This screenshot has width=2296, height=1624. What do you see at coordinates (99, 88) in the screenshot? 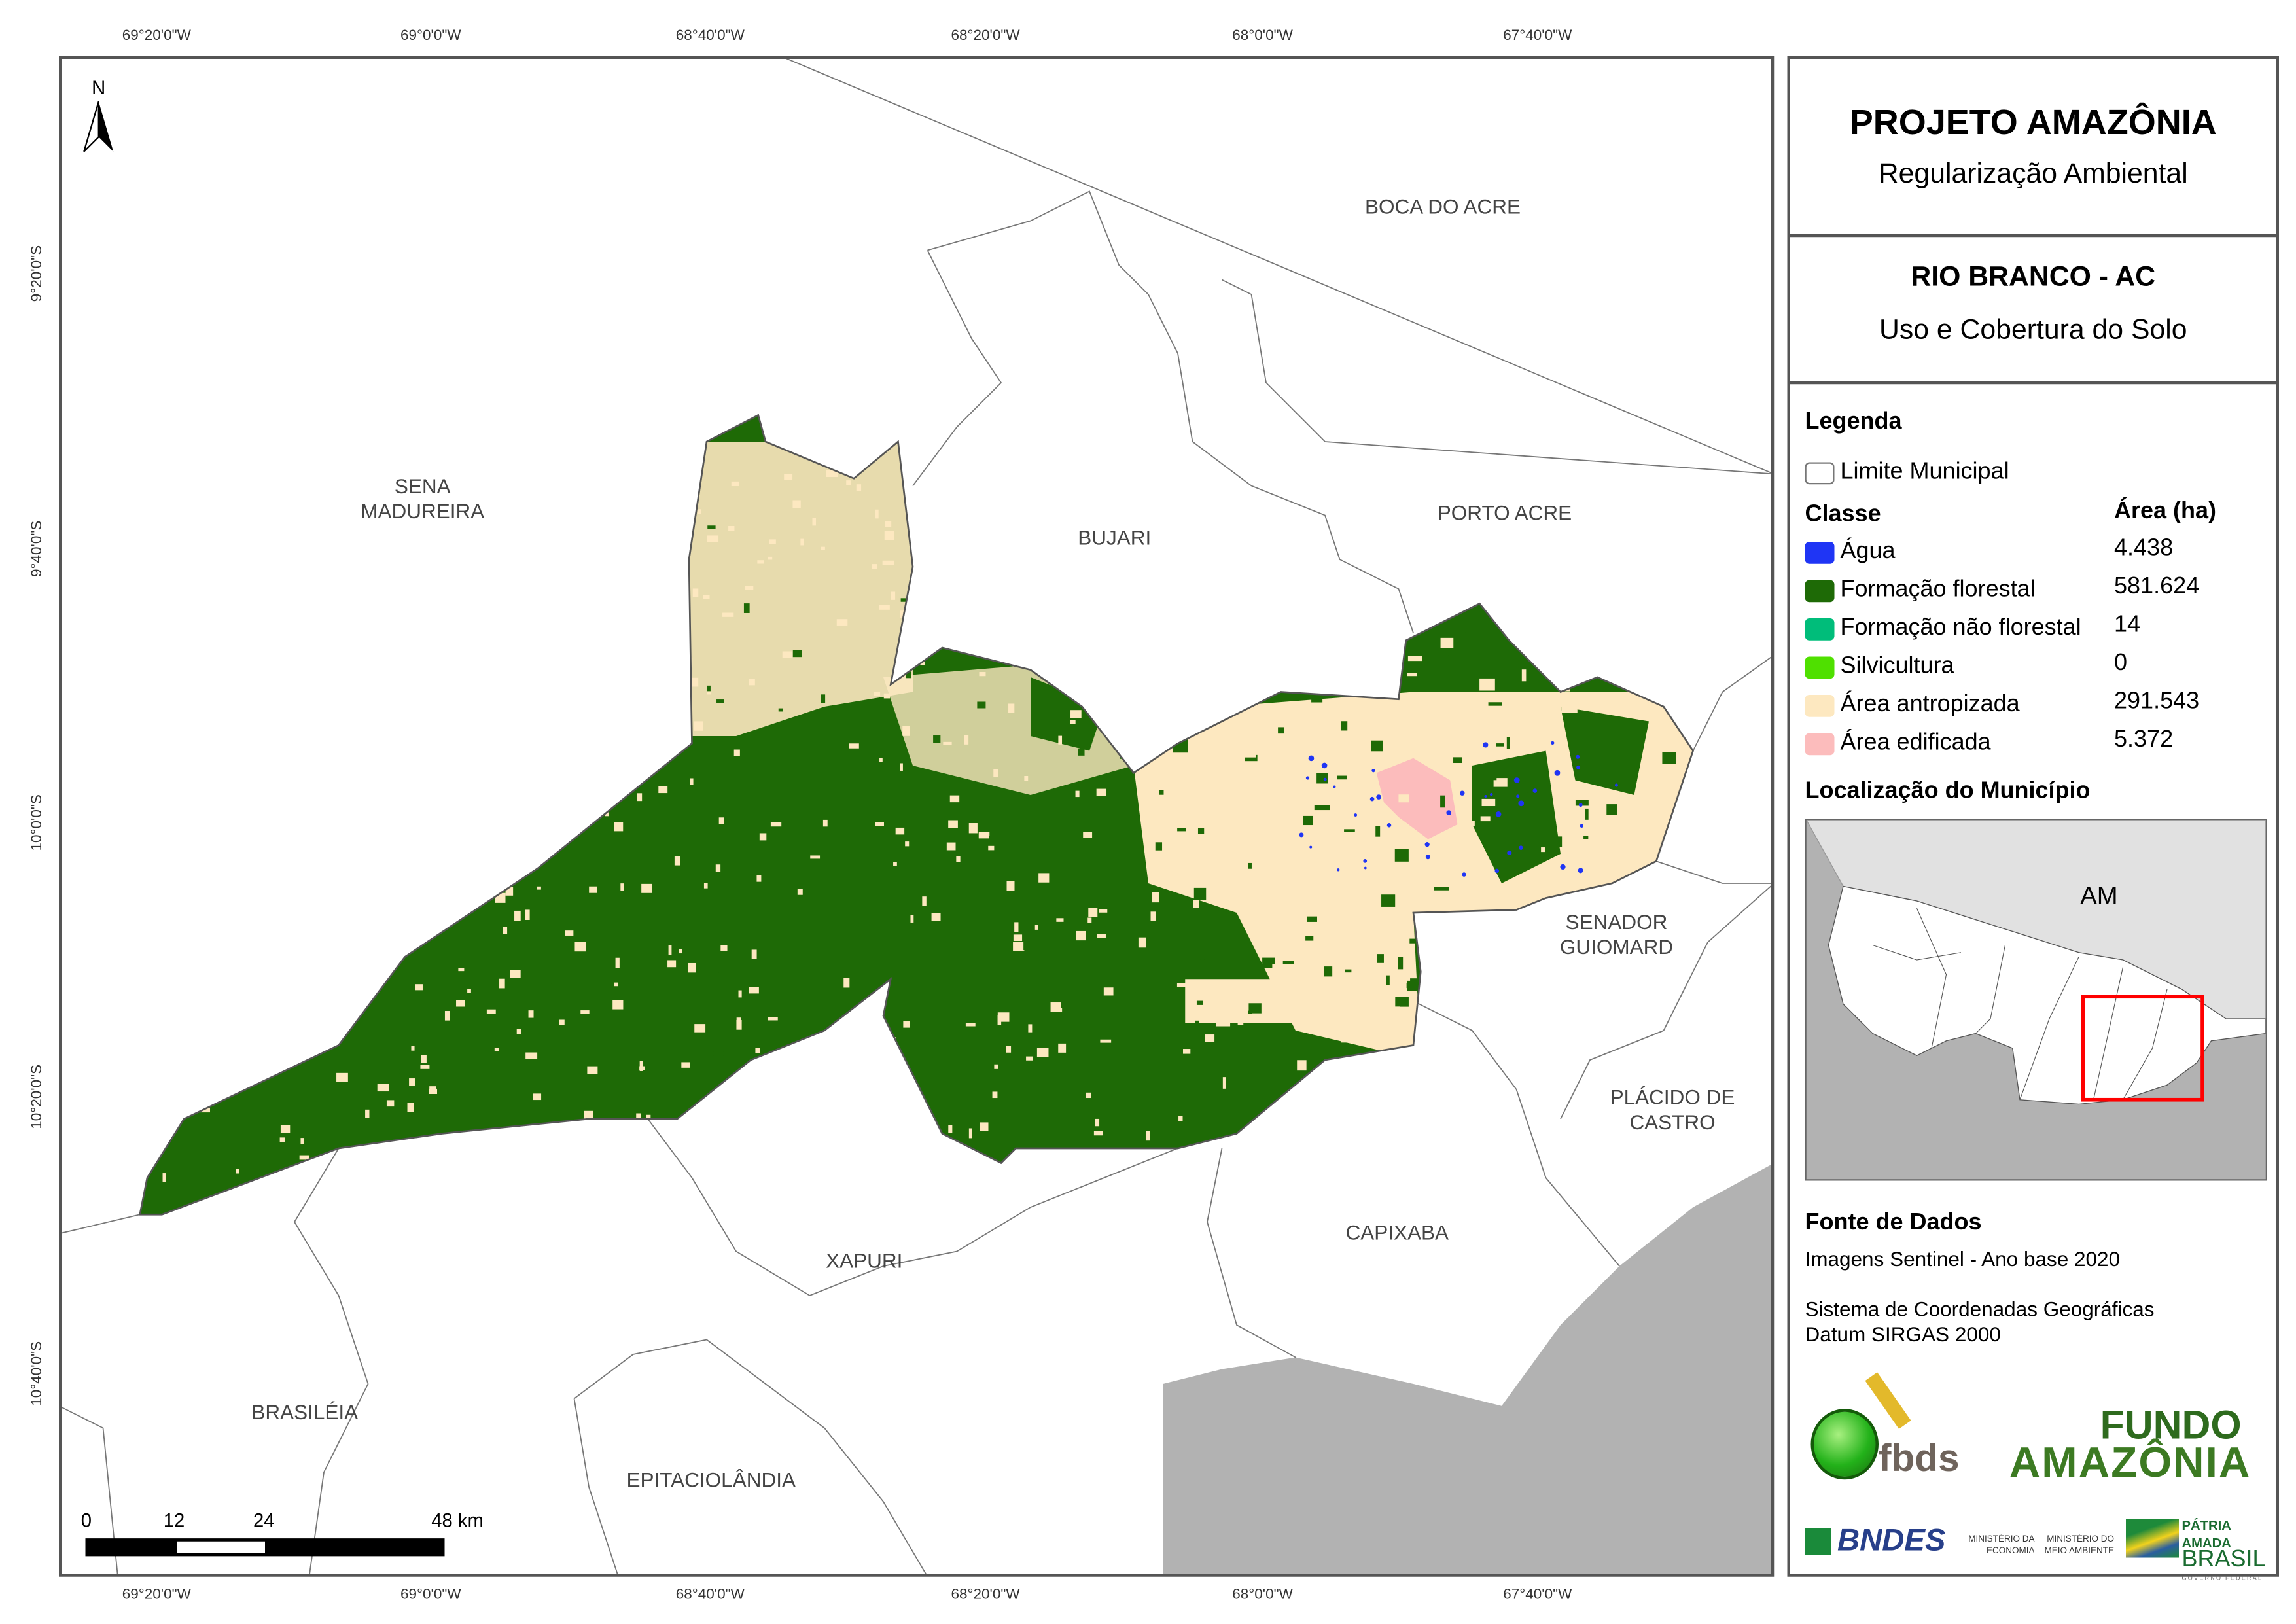
I see `north-label: N` at bounding box center [99, 88].